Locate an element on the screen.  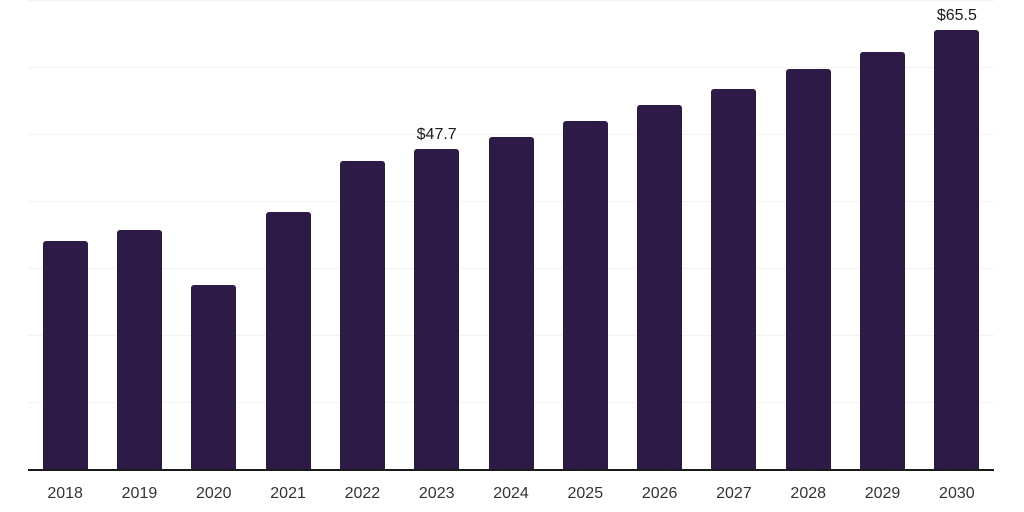
x-tick-label: 2021 is located at coordinates (288, 493).